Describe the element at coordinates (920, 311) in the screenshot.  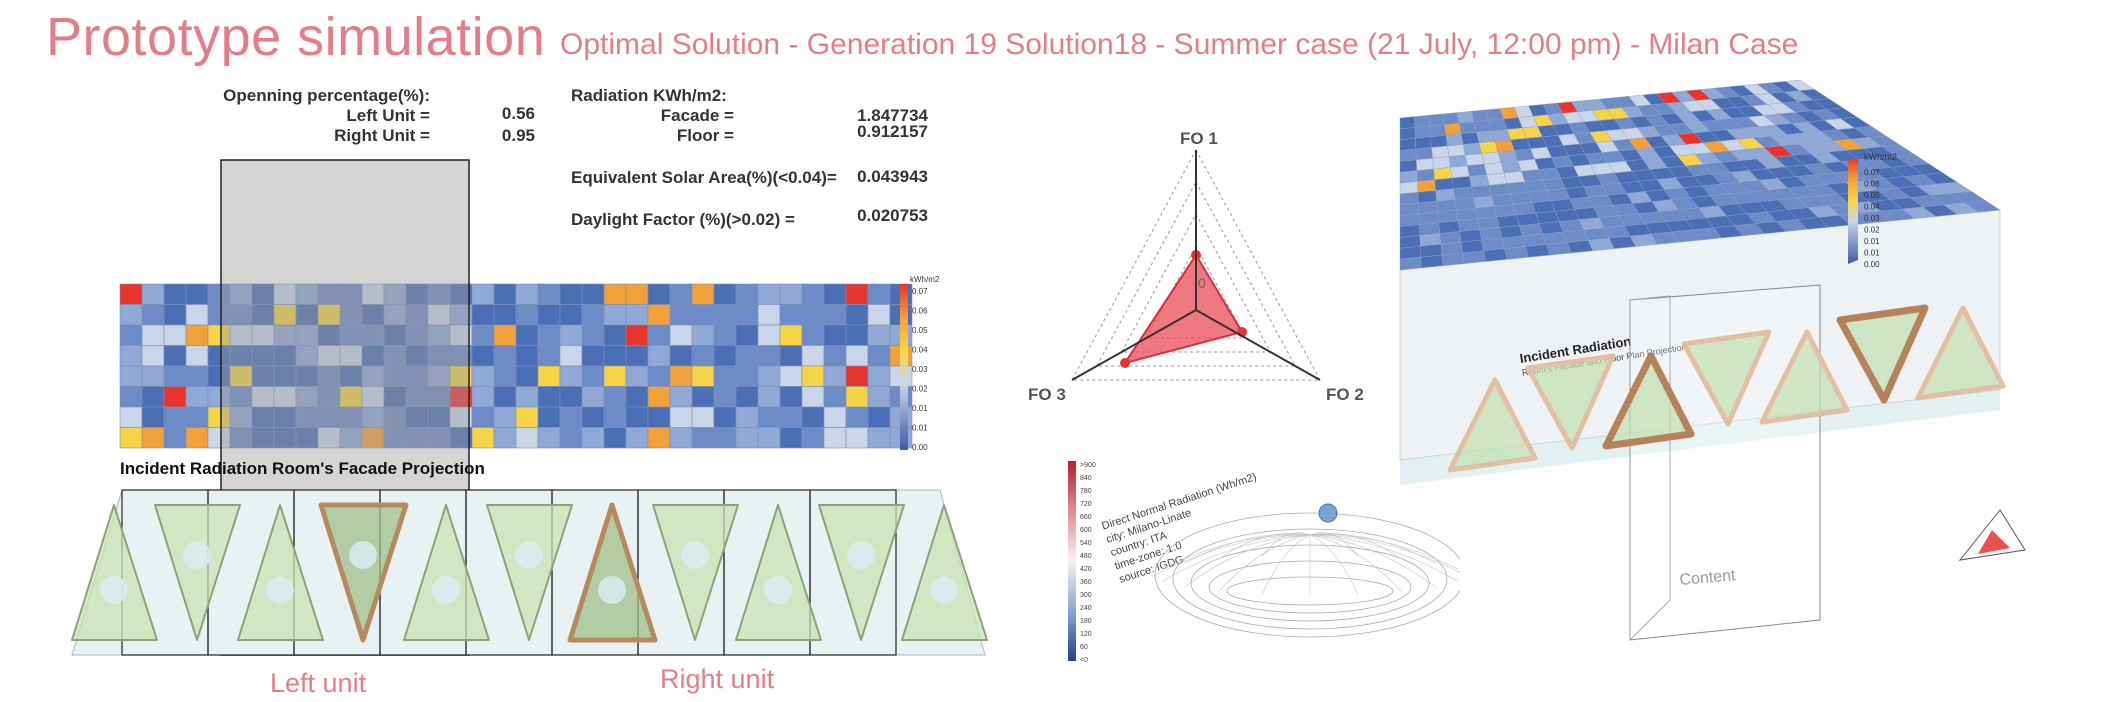
I see `legend-tick-label: 0.06` at that location.